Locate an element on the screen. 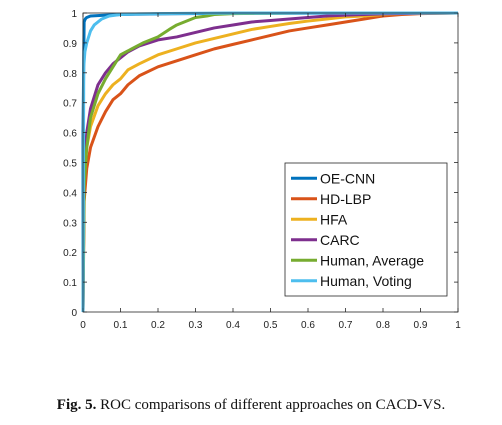 This screenshot has height=425, width=502. y-tick-label: 0.1 is located at coordinates (70, 283).